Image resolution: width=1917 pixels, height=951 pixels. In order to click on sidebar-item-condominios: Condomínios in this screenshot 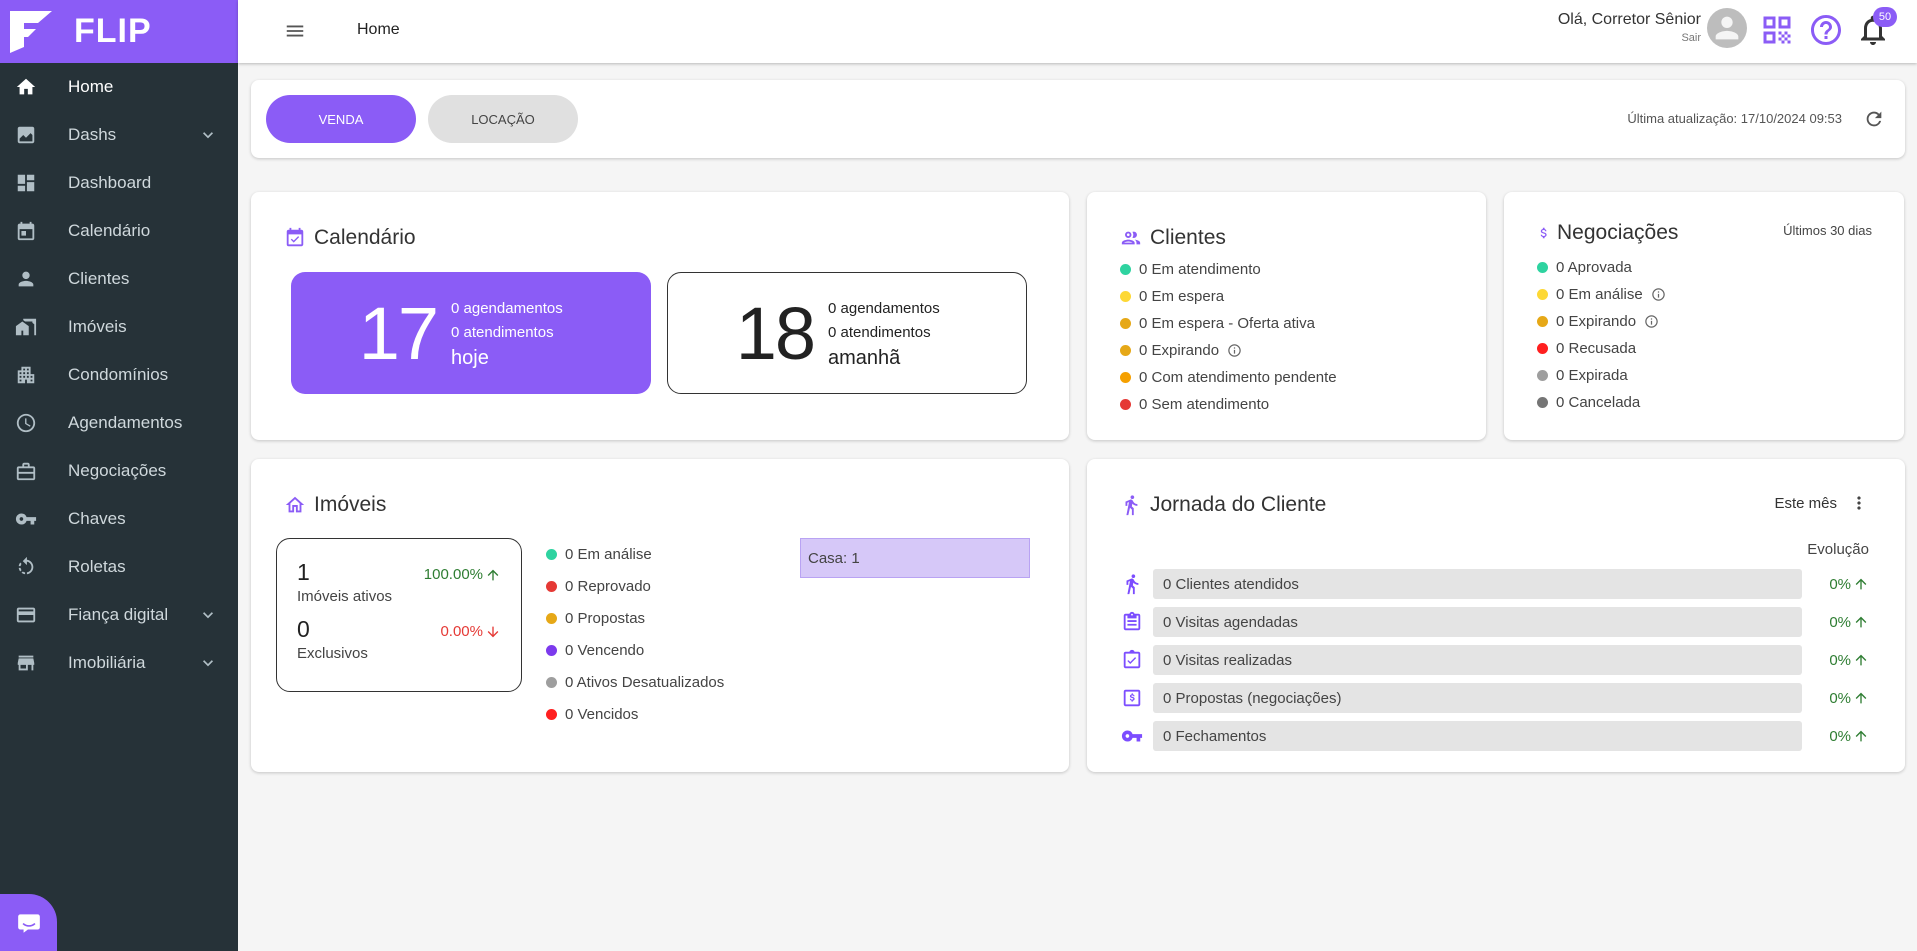, I will do `click(119, 375)`.